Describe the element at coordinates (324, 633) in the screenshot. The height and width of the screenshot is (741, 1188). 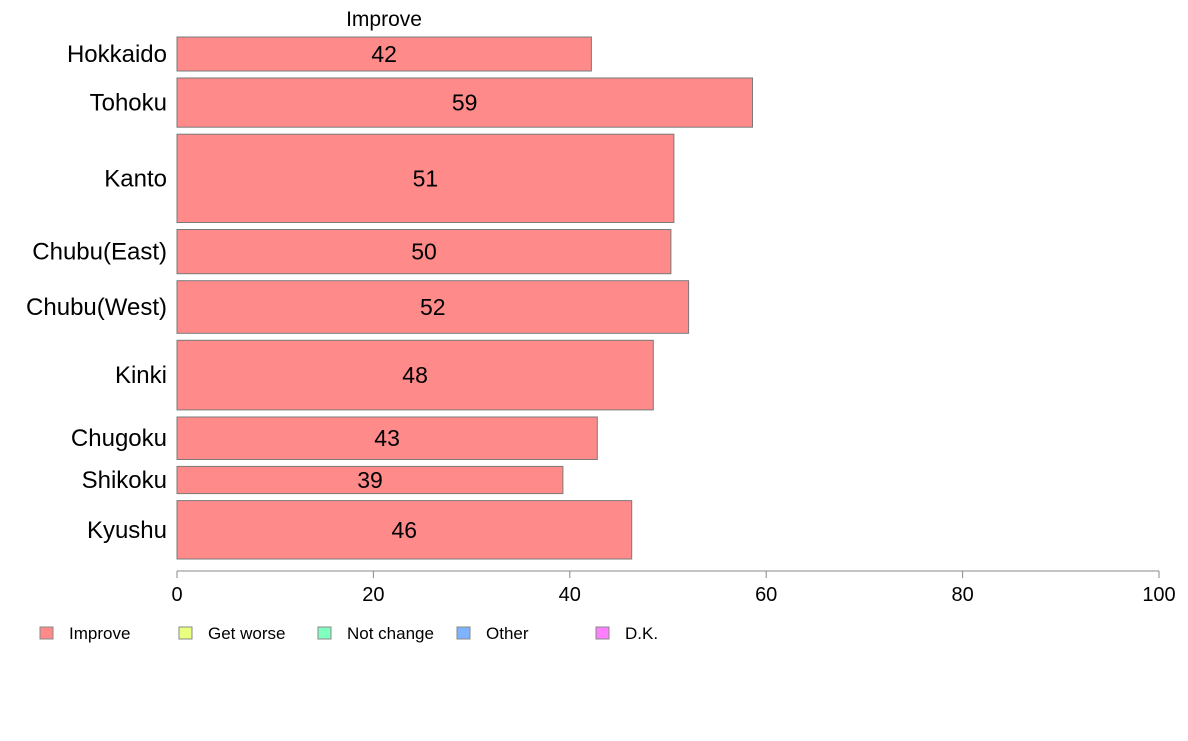
I see `legend-swatch-not-change` at that location.